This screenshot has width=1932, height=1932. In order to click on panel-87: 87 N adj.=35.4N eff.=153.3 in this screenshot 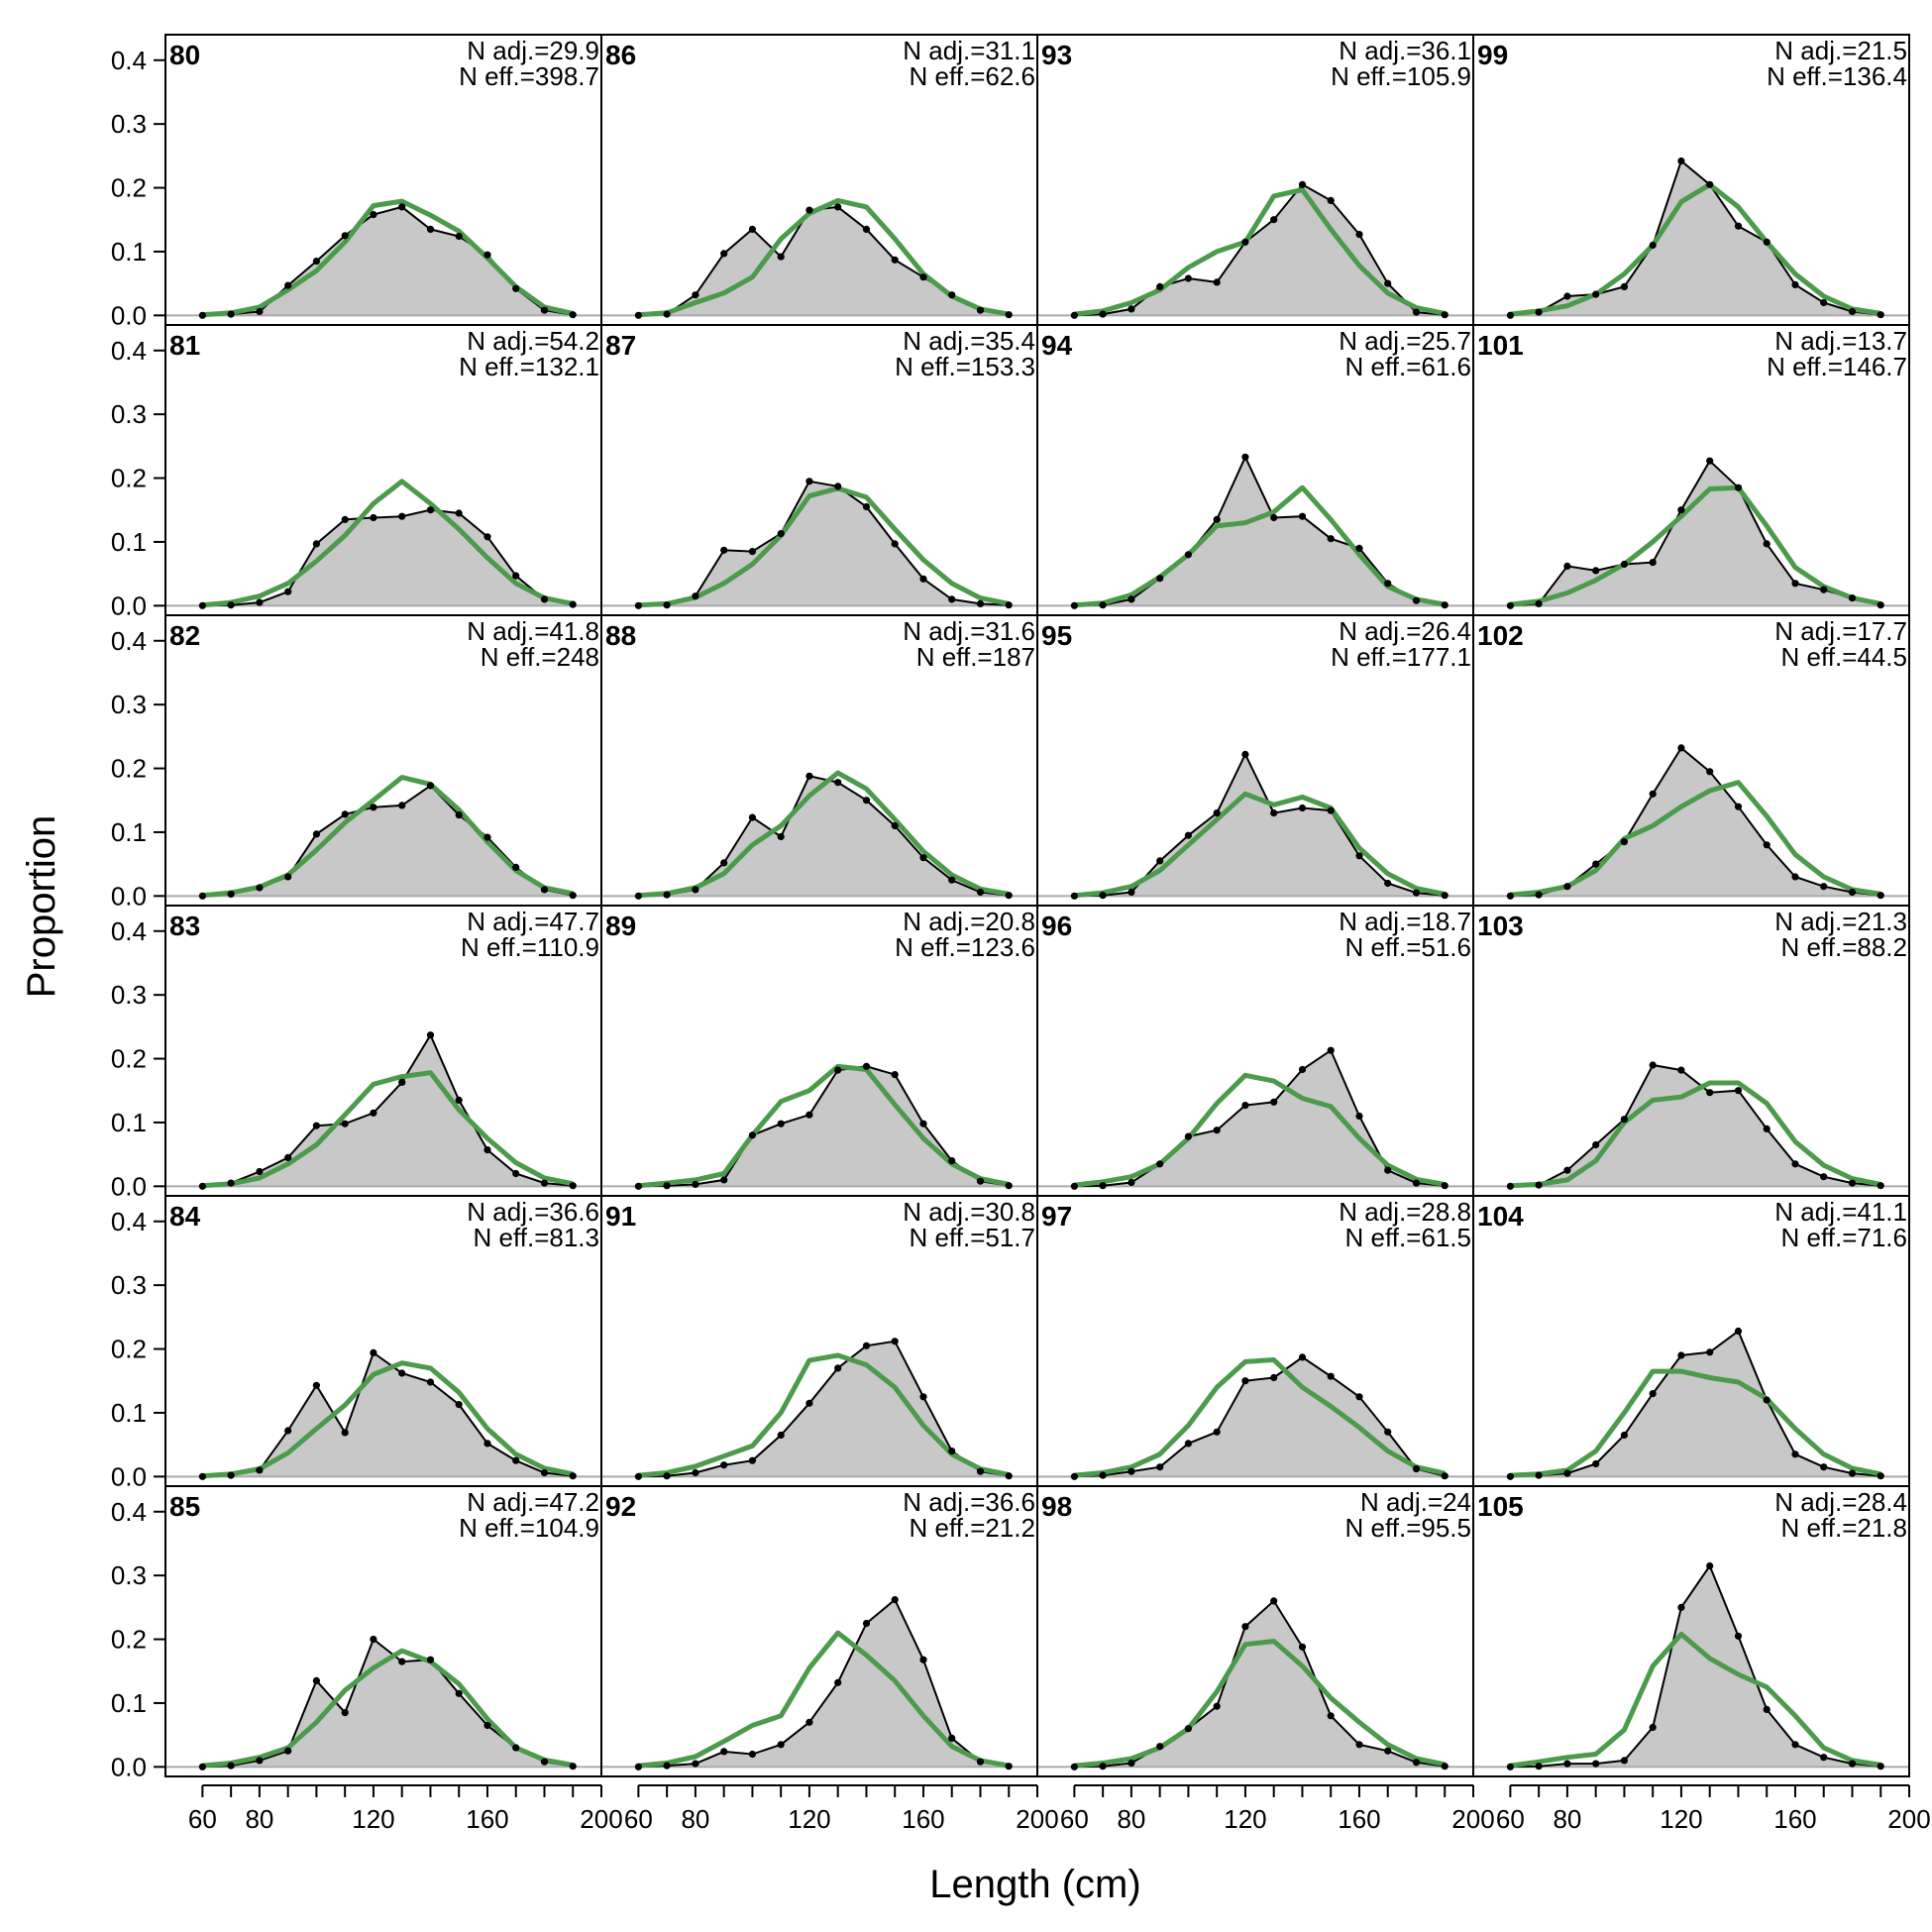, I will do `click(819, 470)`.